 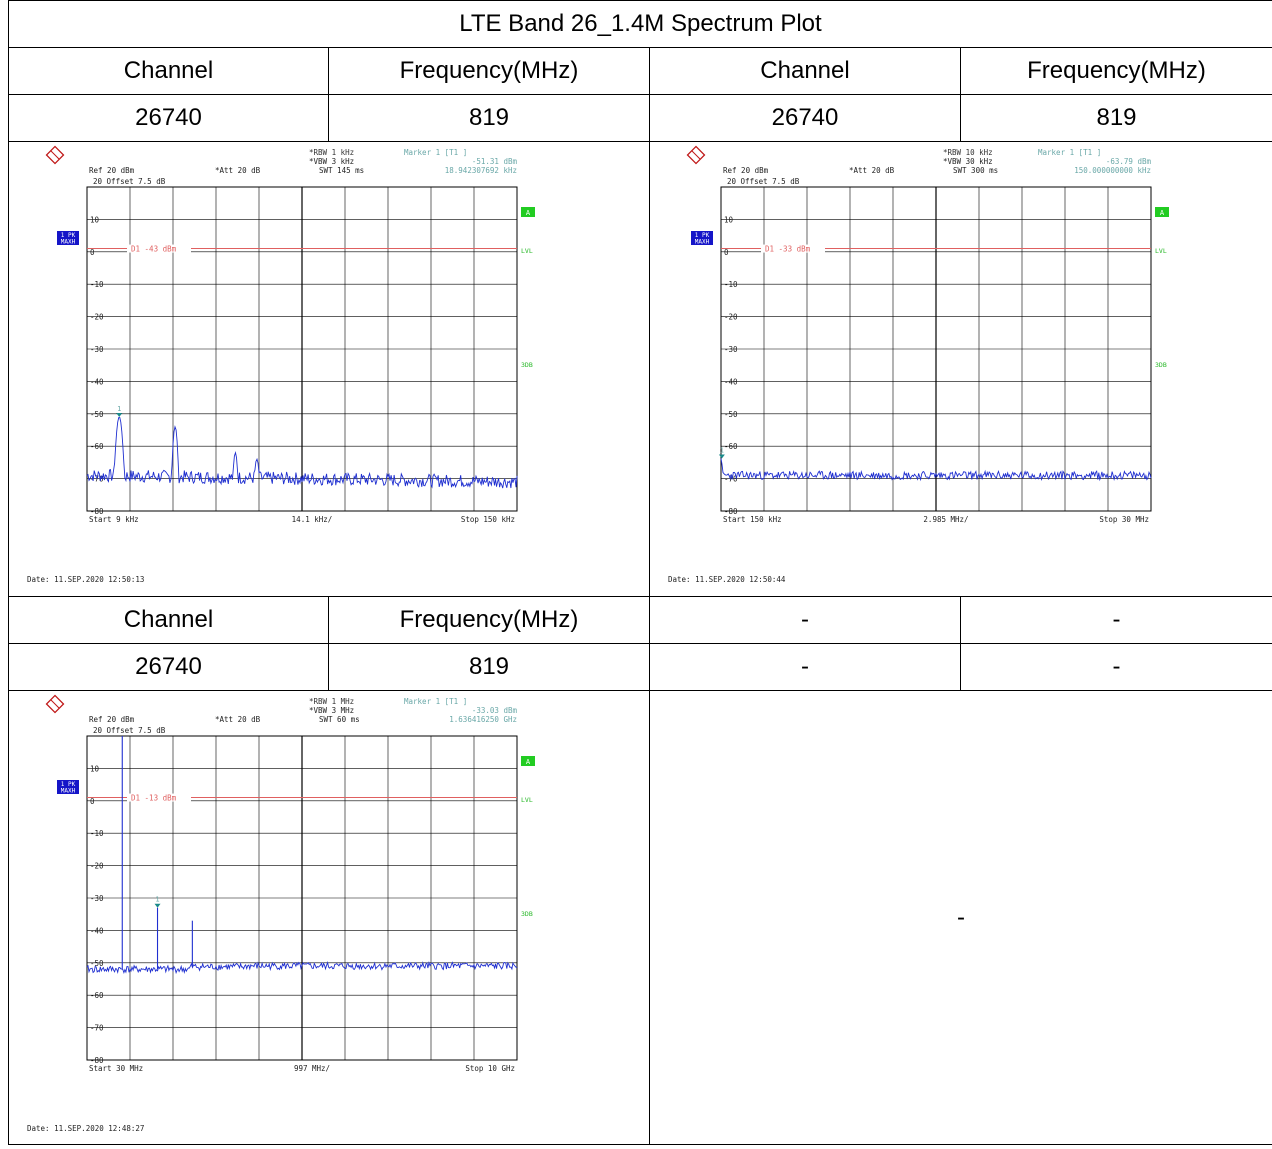 I want to click on display-line-label: D1 -33 dBm, so click(x=788, y=248).